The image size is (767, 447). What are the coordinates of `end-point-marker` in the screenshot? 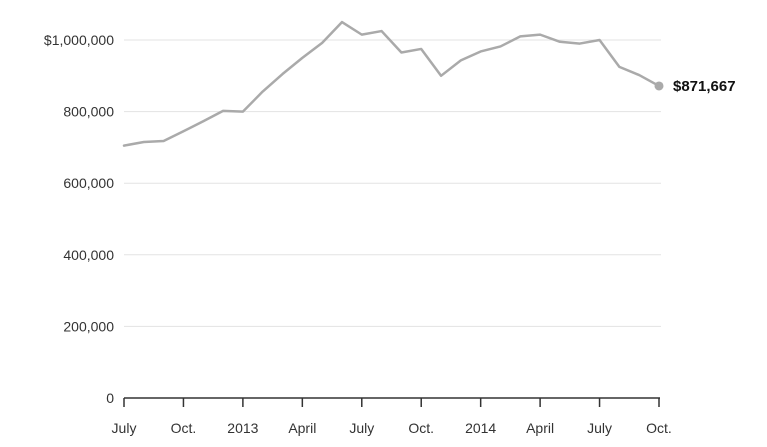 It's located at (659, 86).